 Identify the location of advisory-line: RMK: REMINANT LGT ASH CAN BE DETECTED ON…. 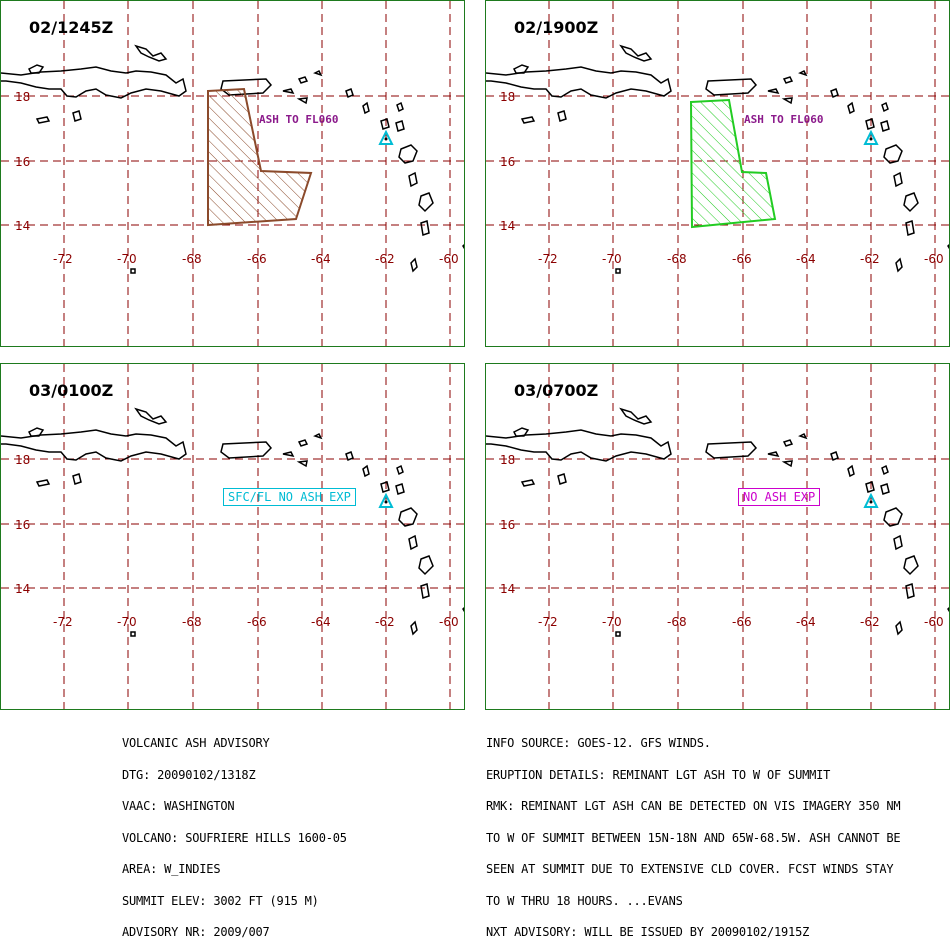
(693, 806).